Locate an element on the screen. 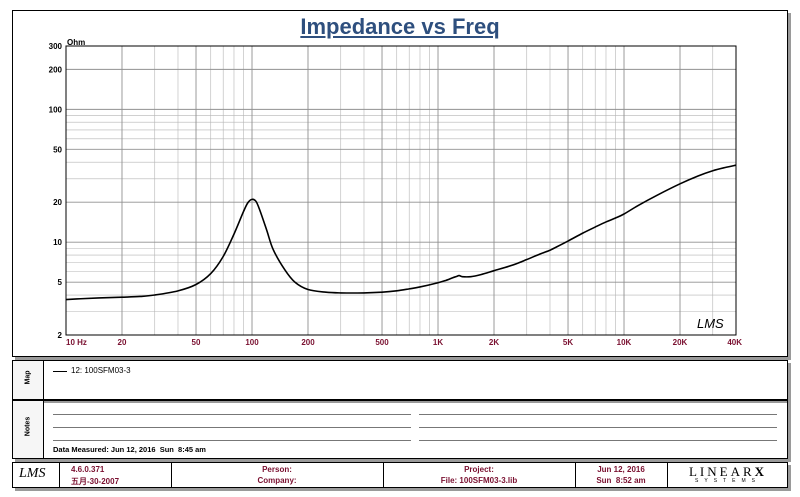 This screenshot has height=497, width=800. notes-side-label-box: Notes is located at coordinates (28, 429).